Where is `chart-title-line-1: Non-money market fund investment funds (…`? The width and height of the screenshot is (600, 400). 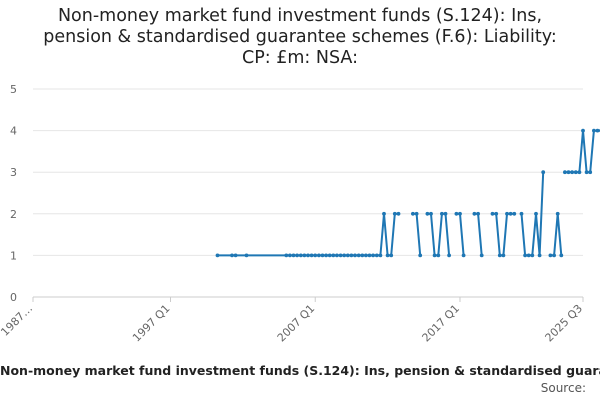
chart-title-line-1: Non-money market fund investment funds (… is located at coordinates (300, 16).